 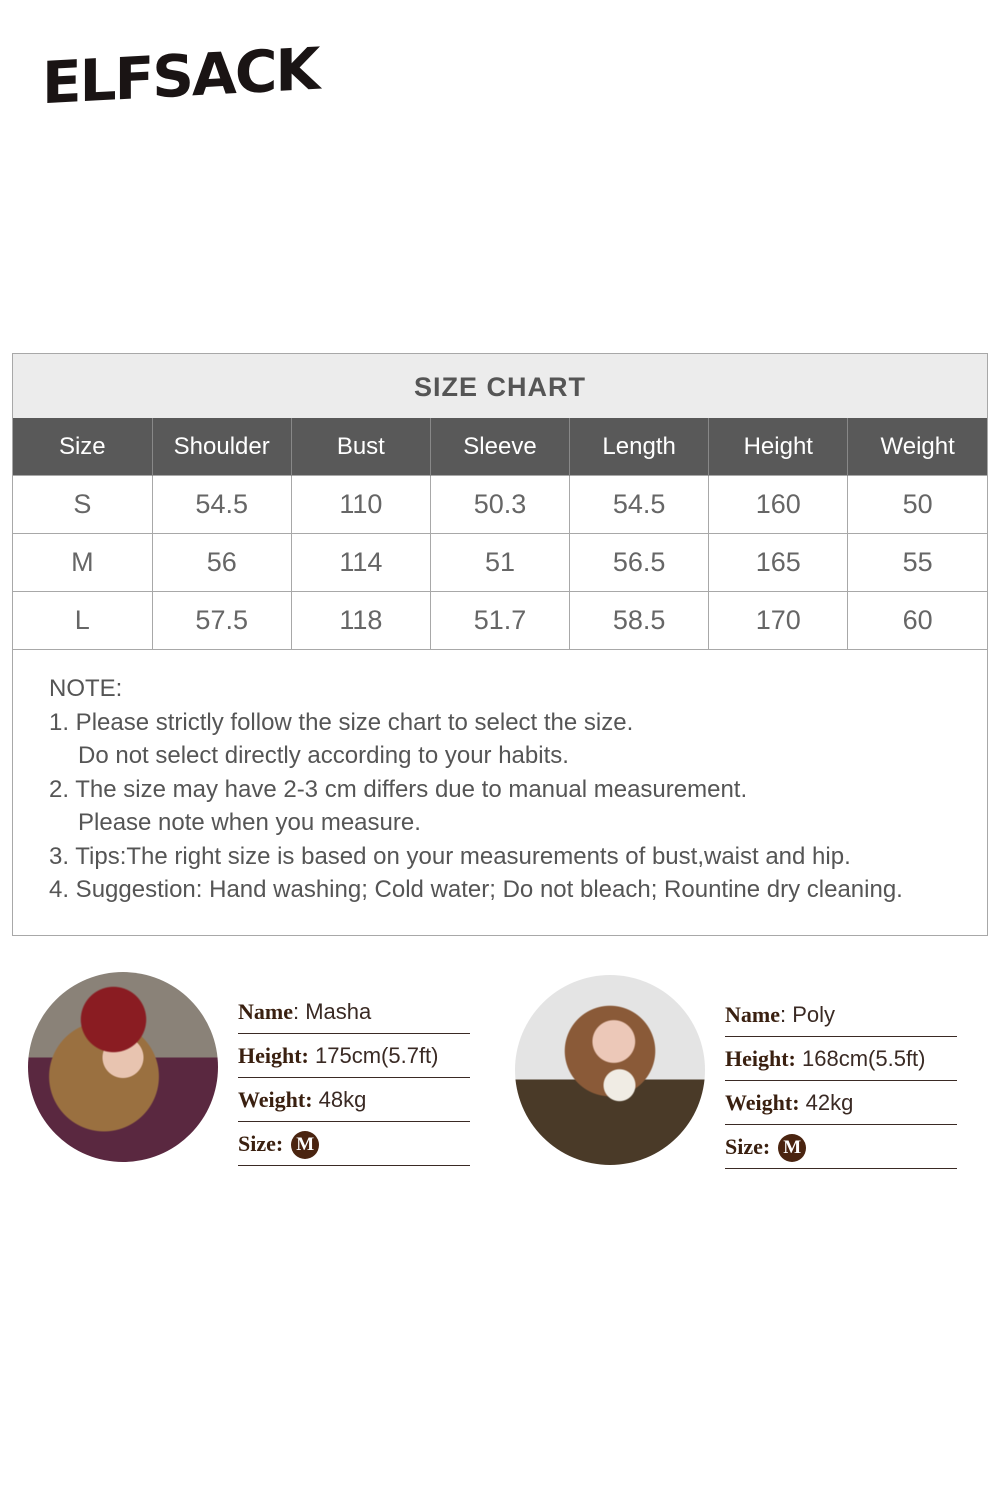 I want to click on column-header: Shoulder, so click(x=221, y=447).